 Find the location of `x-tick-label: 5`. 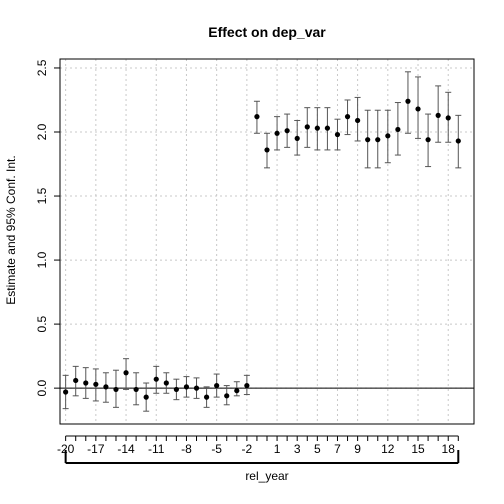

x-tick-label: 5 is located at coordinates (317, 449).